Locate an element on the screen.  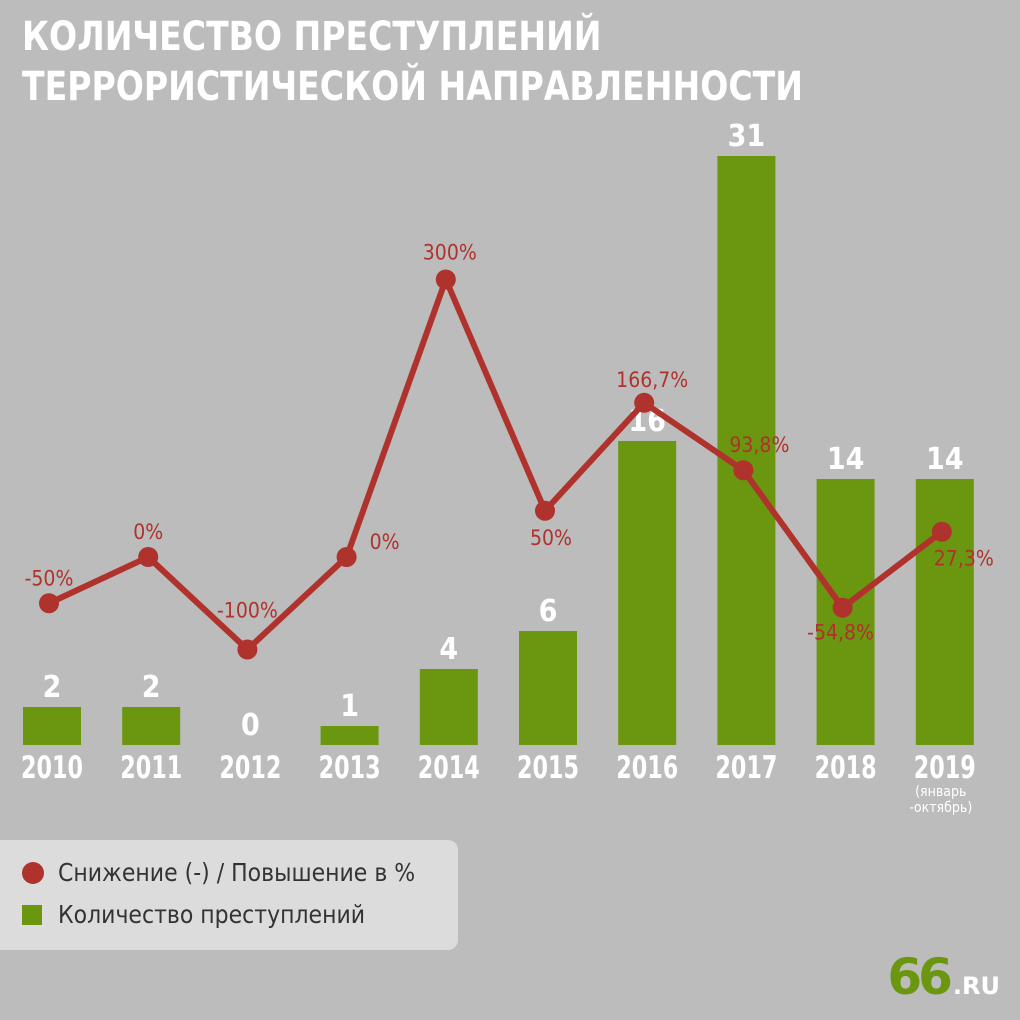
bar-label-2015: 6 is located at coordinates (548, 611).